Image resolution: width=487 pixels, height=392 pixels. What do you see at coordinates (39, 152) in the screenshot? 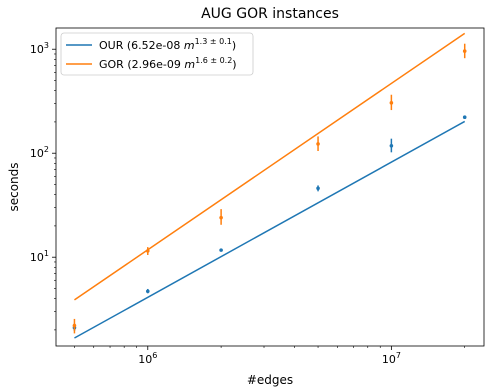
I see `y-tick-label: 10²` at bounding box center [39, 152].